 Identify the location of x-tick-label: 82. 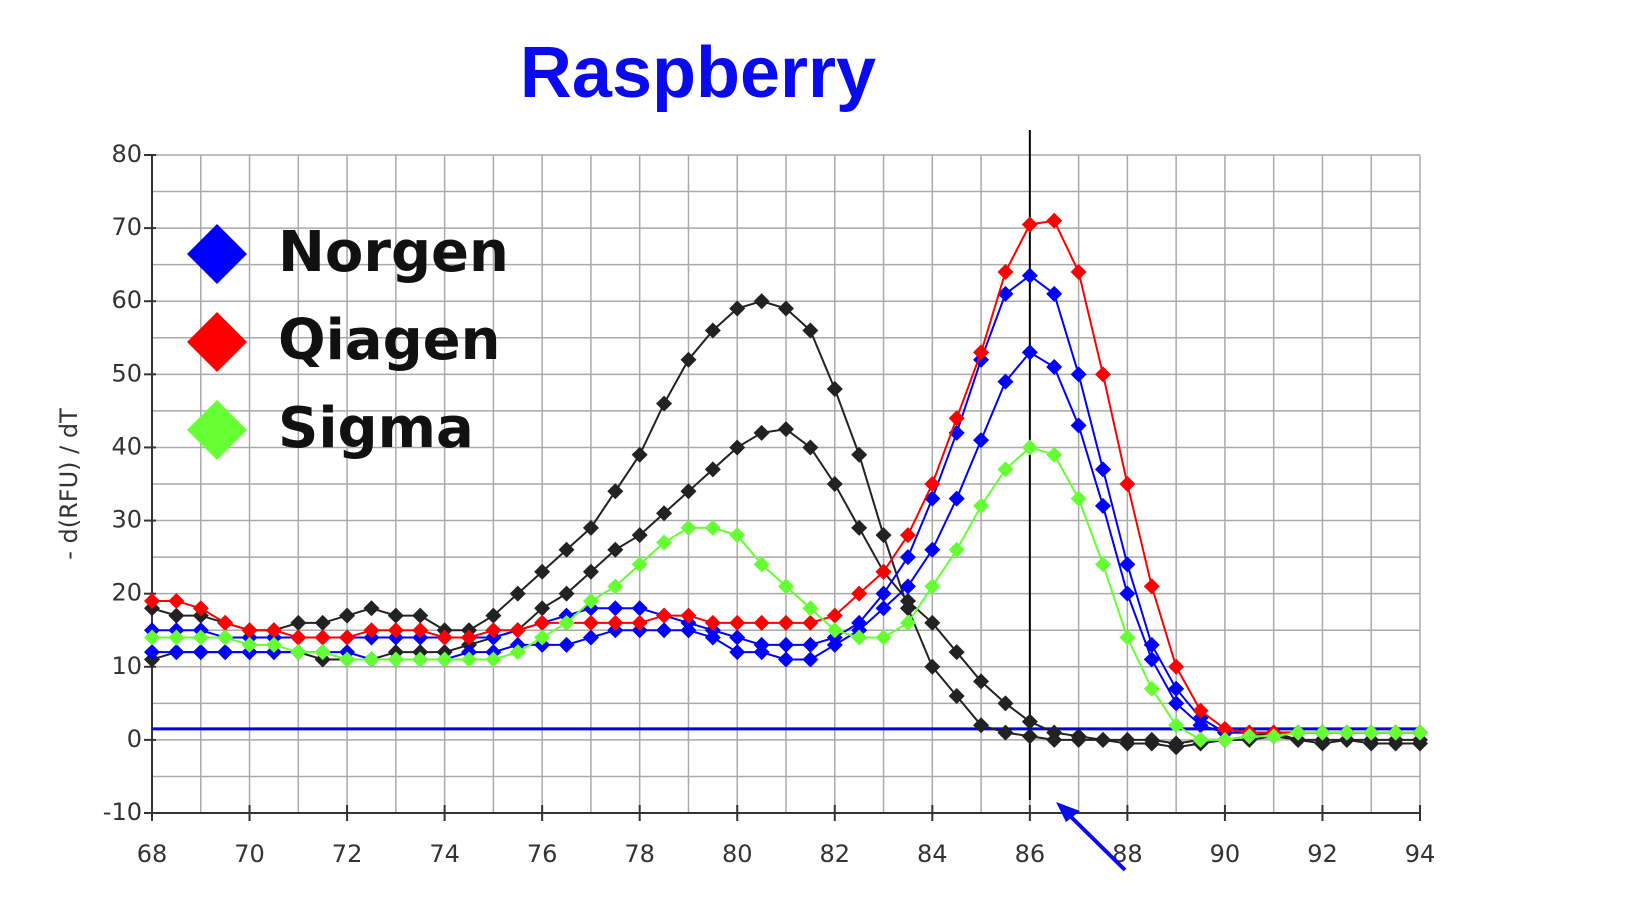
(834, 854).